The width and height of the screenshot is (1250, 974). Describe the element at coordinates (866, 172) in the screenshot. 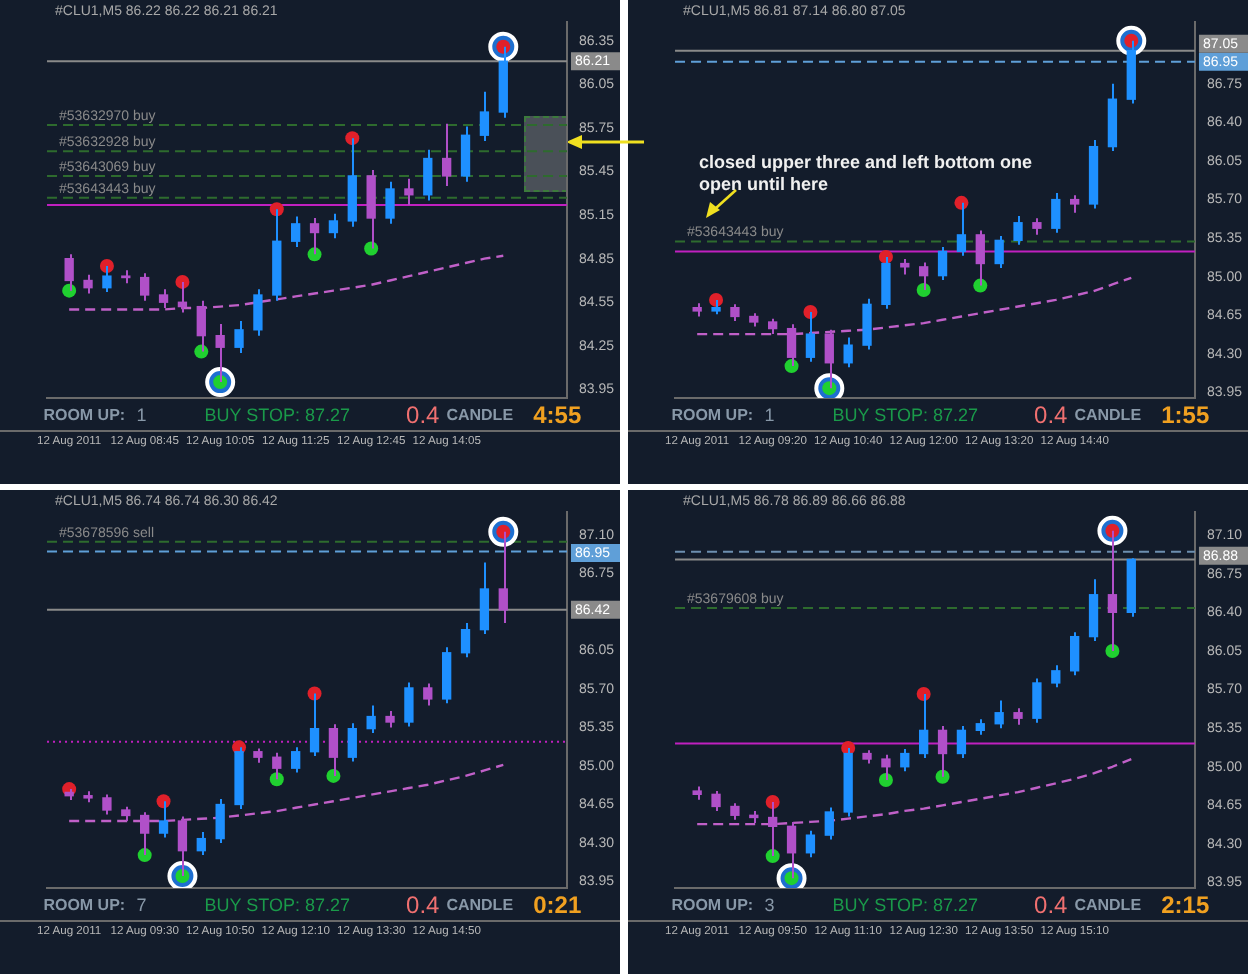

I see `text: closed upper three and left bottom one open until here` at that location.